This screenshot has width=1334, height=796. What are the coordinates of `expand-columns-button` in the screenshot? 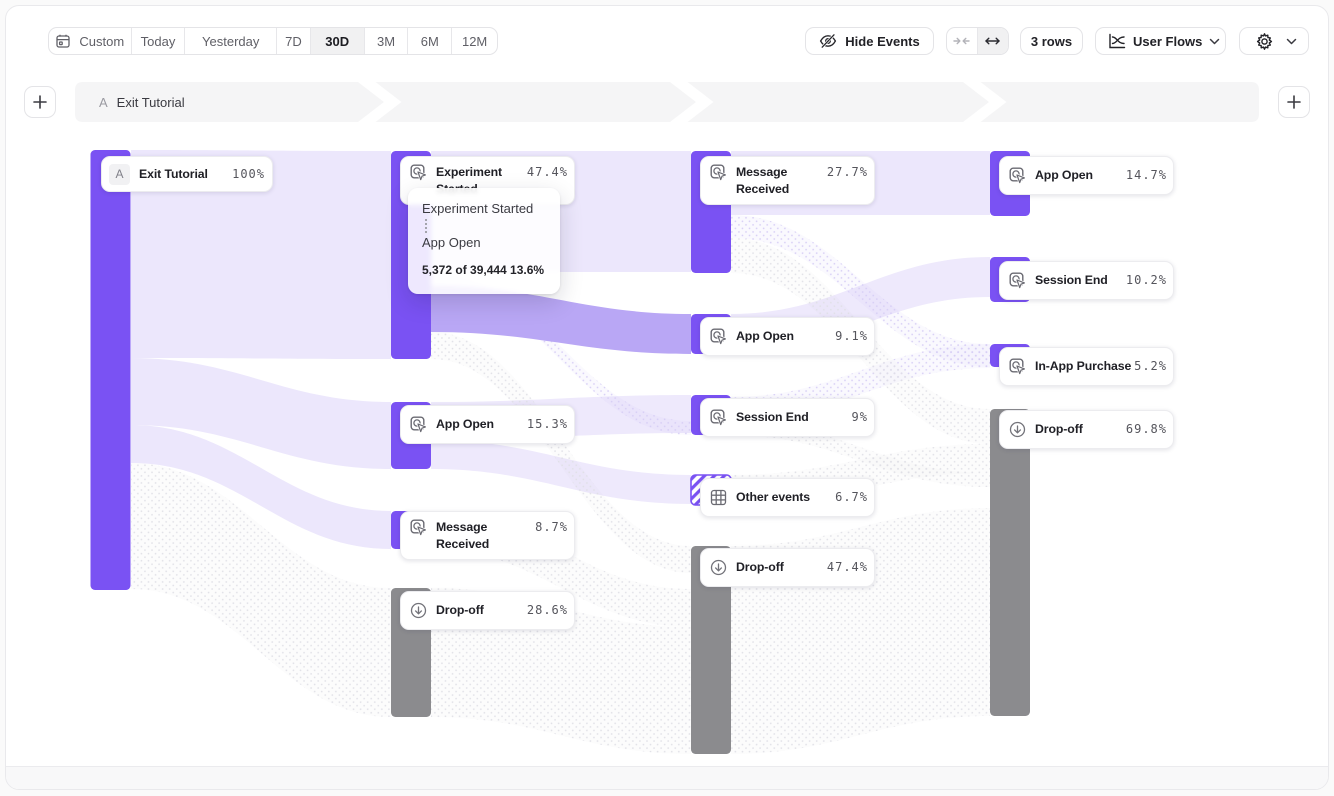 It's located at (992, 41).